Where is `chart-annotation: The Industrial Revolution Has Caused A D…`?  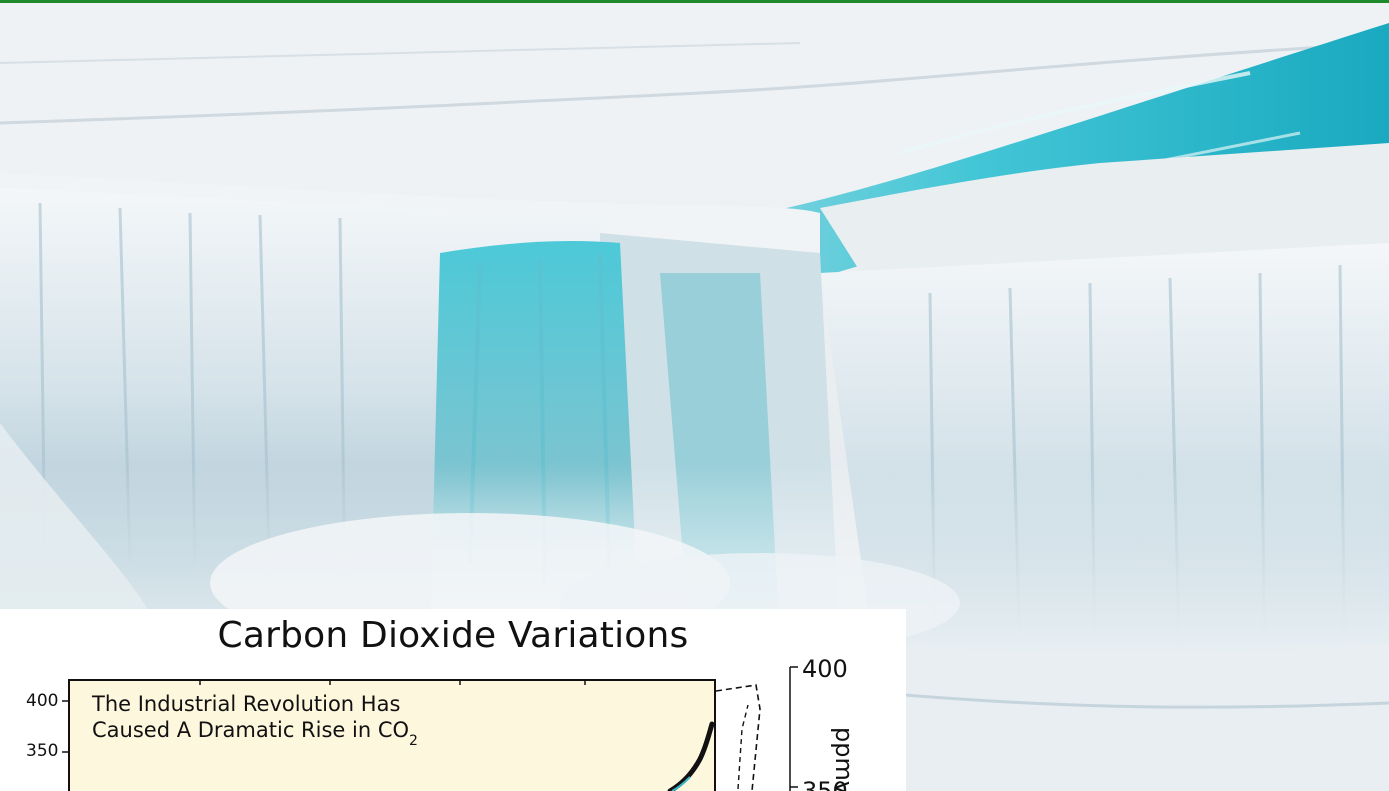 chart-annotation: The Industrial Revolution Has Caused A D… is located at coordinates (255, 720).